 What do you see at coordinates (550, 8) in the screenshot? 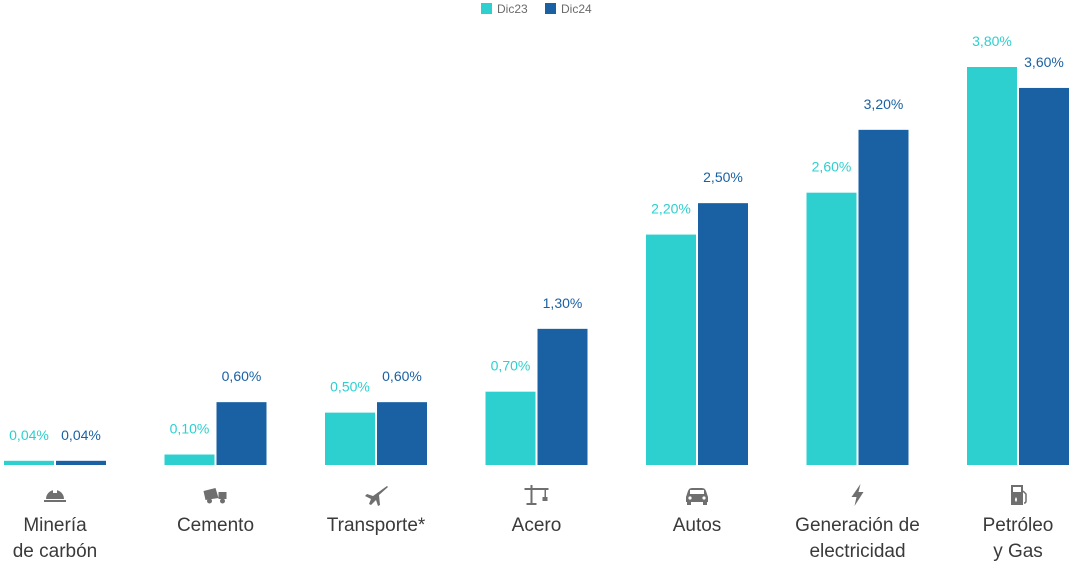
I see `legend-swatch-dic24` at bounding box center [550, 8].